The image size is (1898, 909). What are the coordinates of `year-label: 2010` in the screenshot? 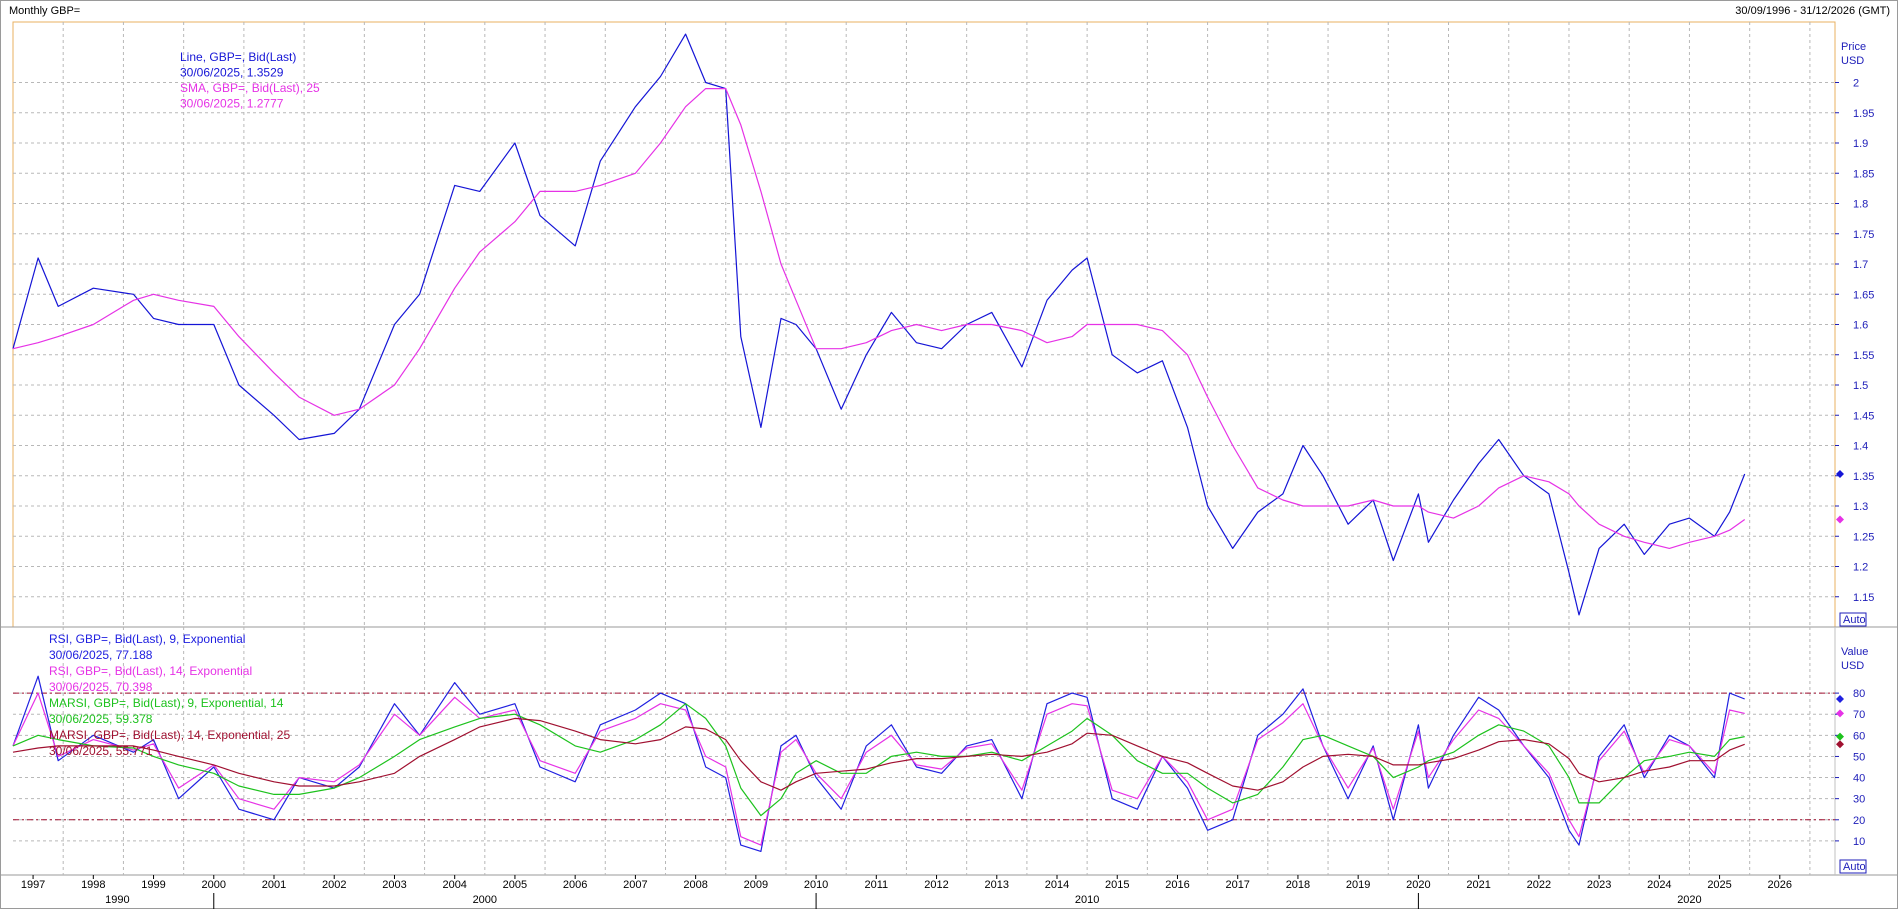 It's located at (816, 885).